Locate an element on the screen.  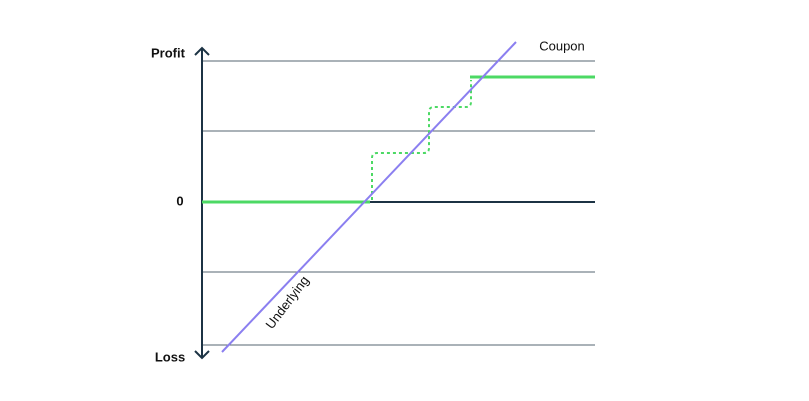
payoff-steps is located at coordinates (421, 140).